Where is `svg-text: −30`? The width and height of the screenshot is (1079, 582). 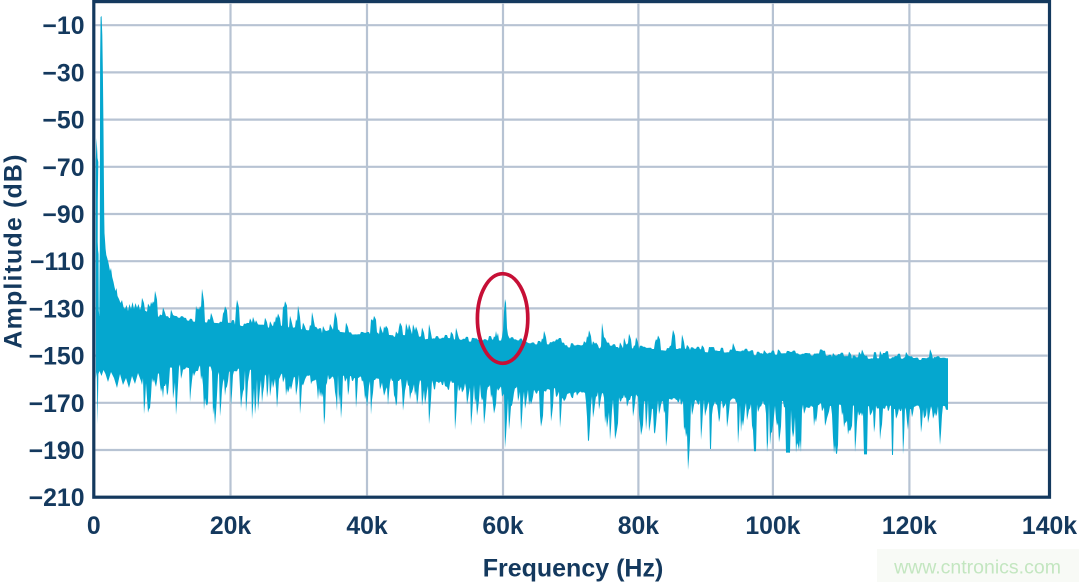 svg-text: −30 is located at coordinates (63, 73).